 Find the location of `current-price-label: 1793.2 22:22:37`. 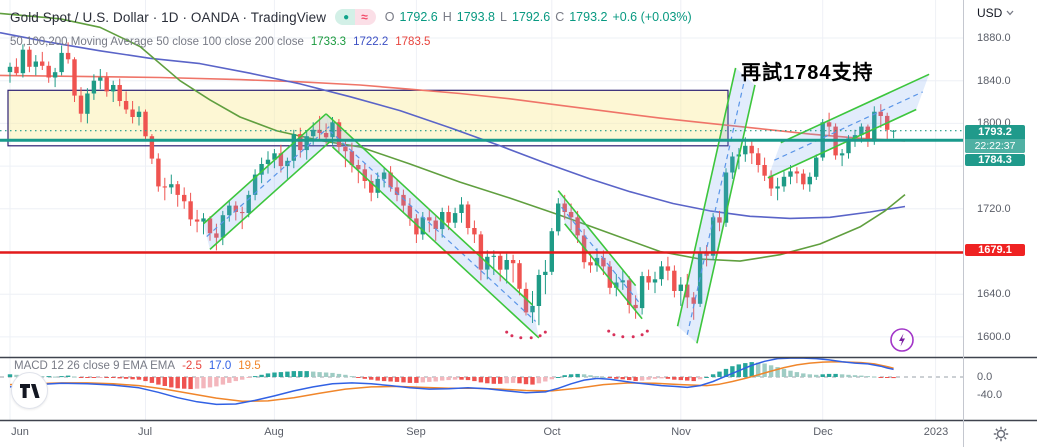

current-price-label: 1793.2 22:22:37 is located at coordinates (995, 139).